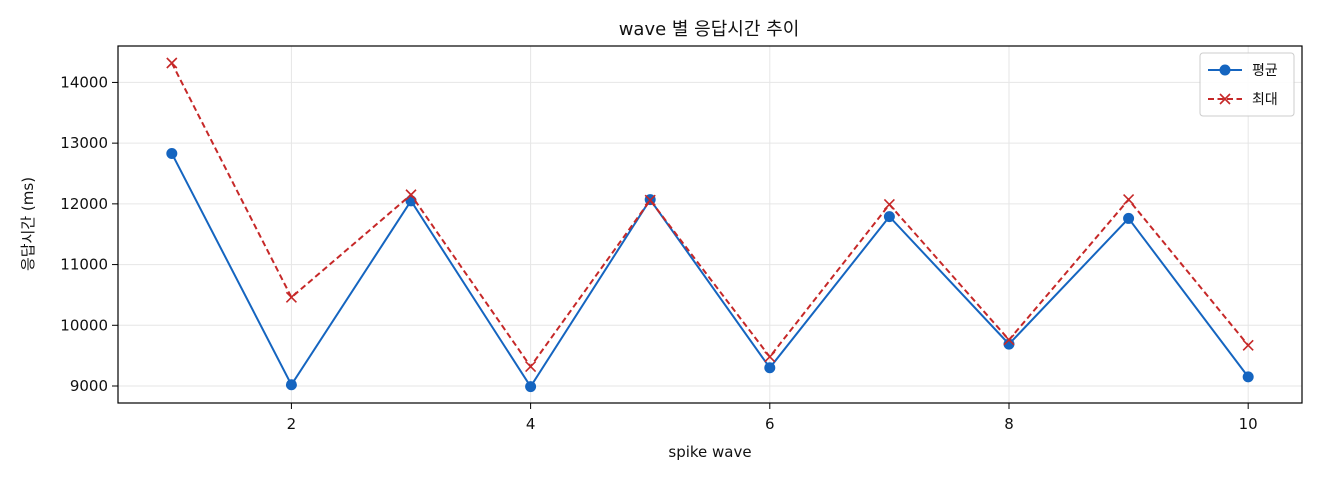 Image resolution: width=1320 pixels, height=480 pixels. I want to click on y-tick-label: 13000, so click(84, 143).